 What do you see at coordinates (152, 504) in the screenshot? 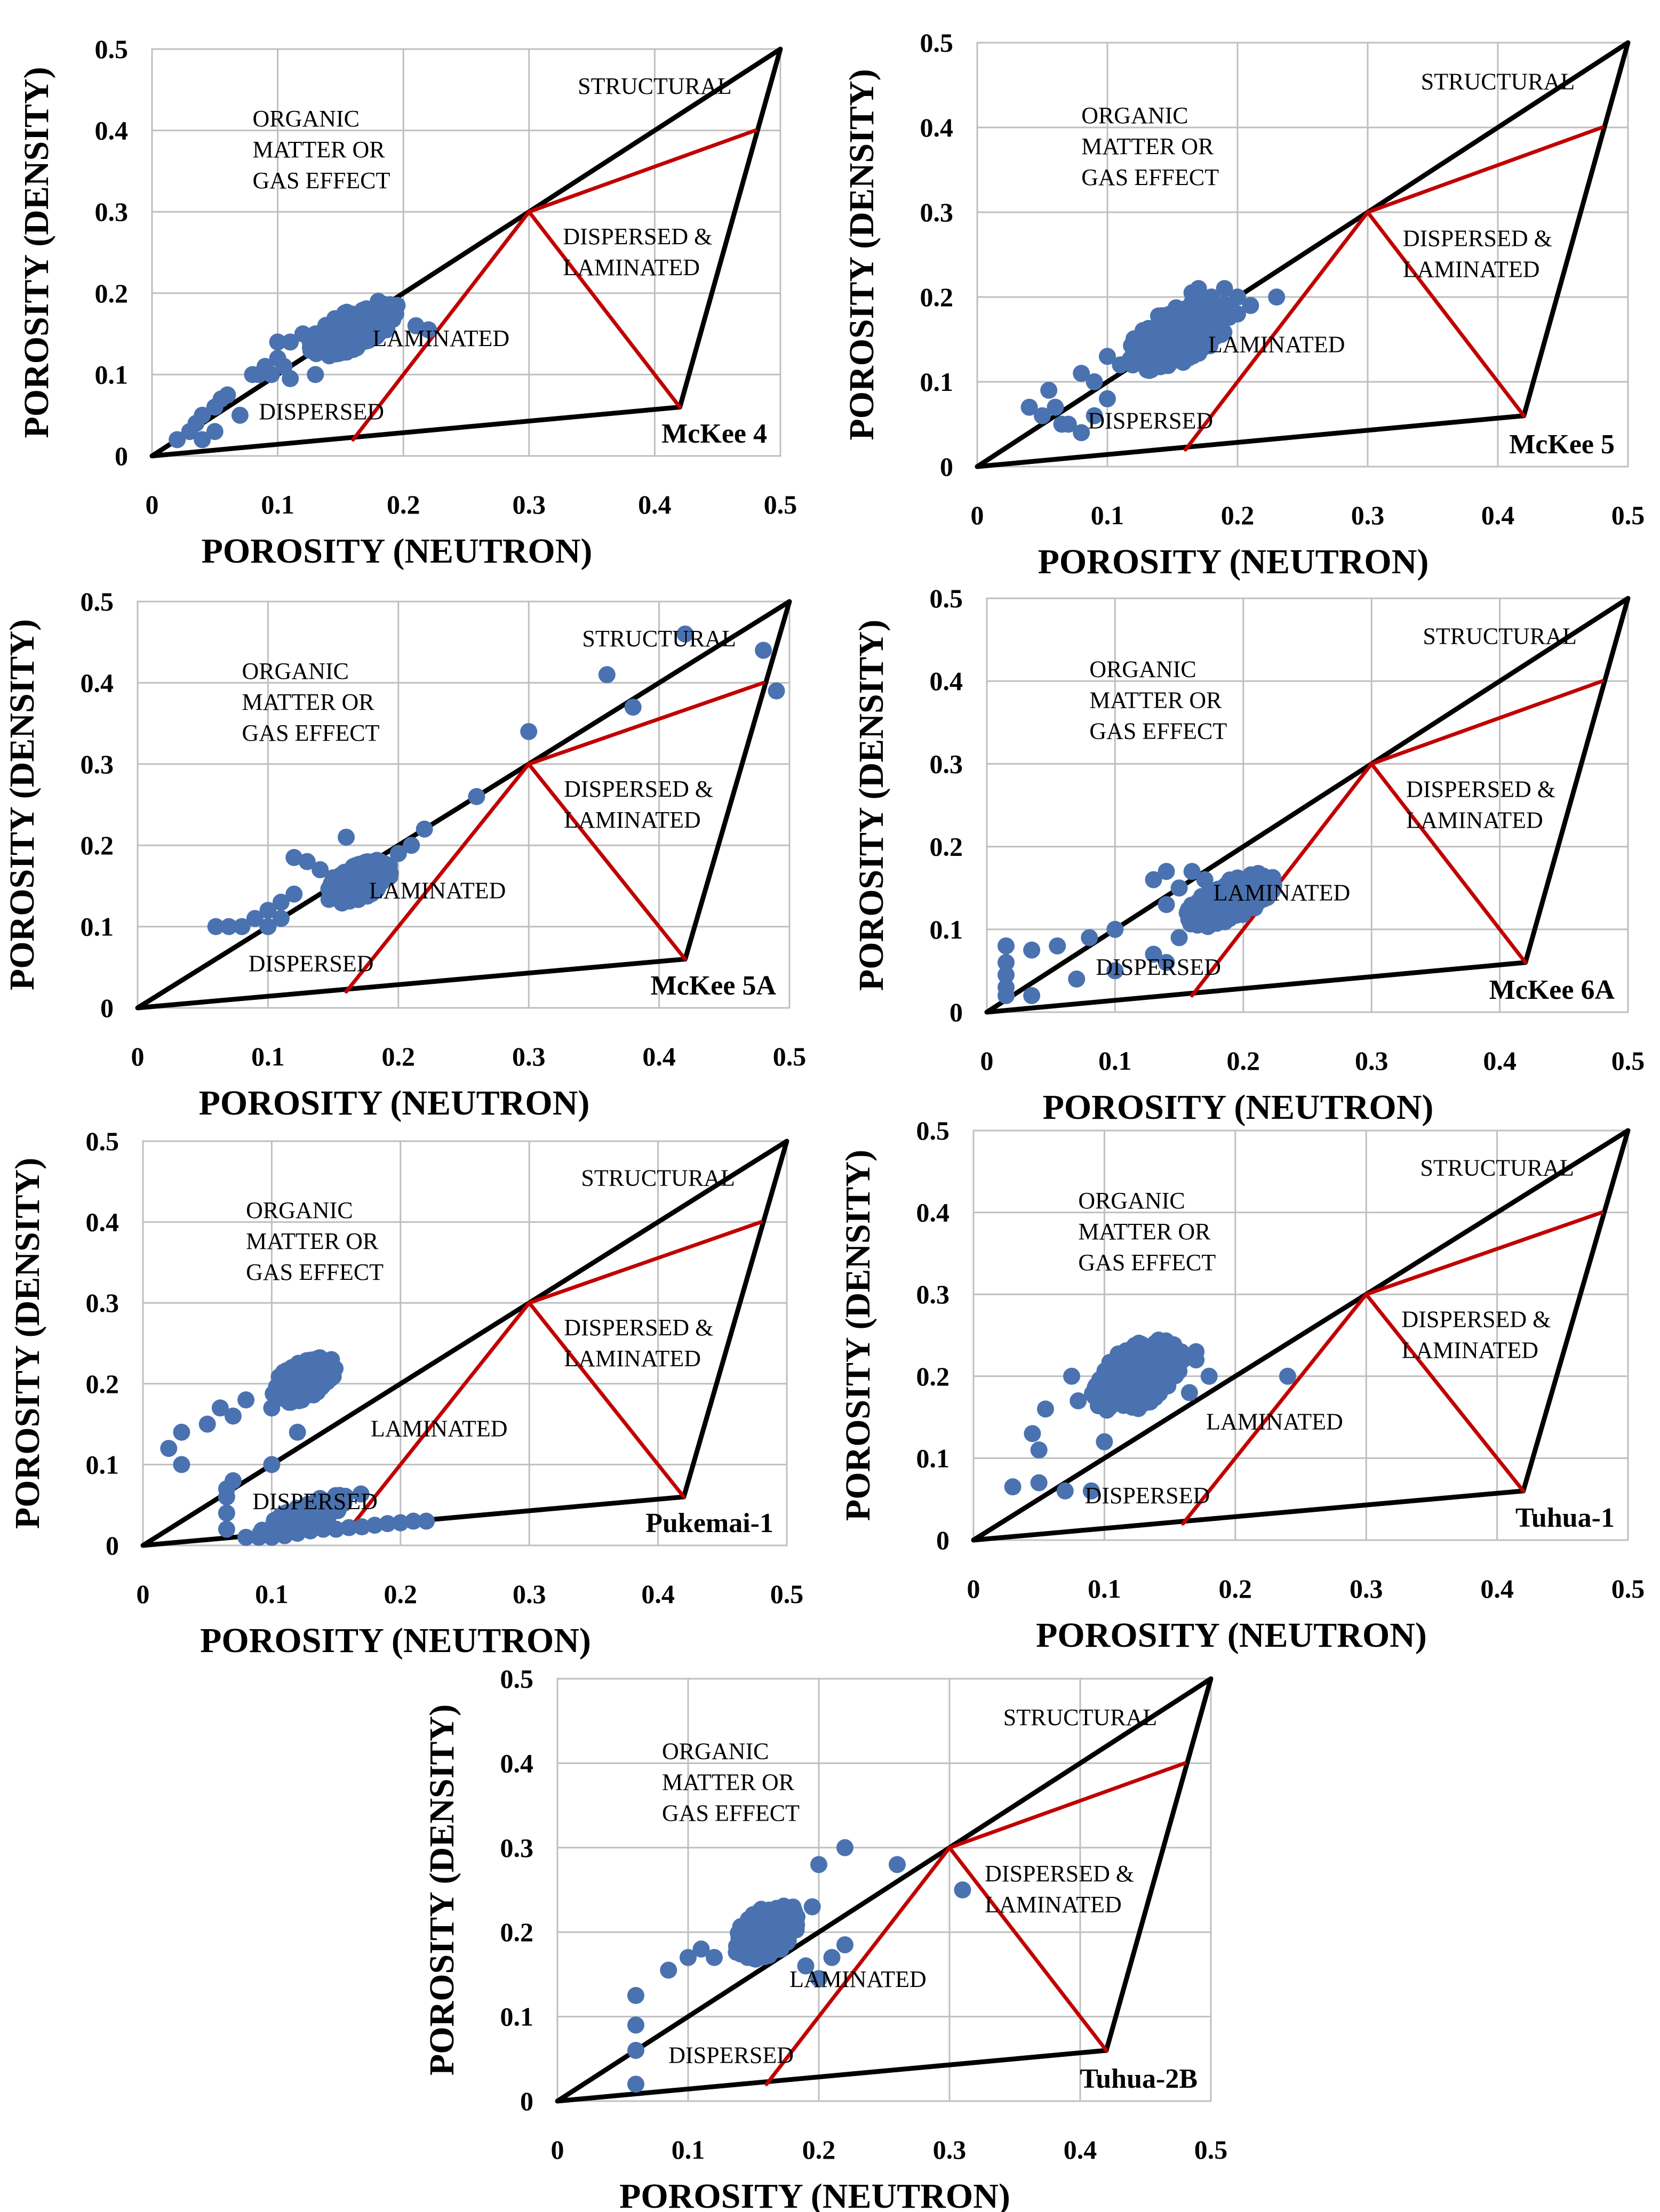
I see `x-tick-label: 0` at bounding box center [152, 504].